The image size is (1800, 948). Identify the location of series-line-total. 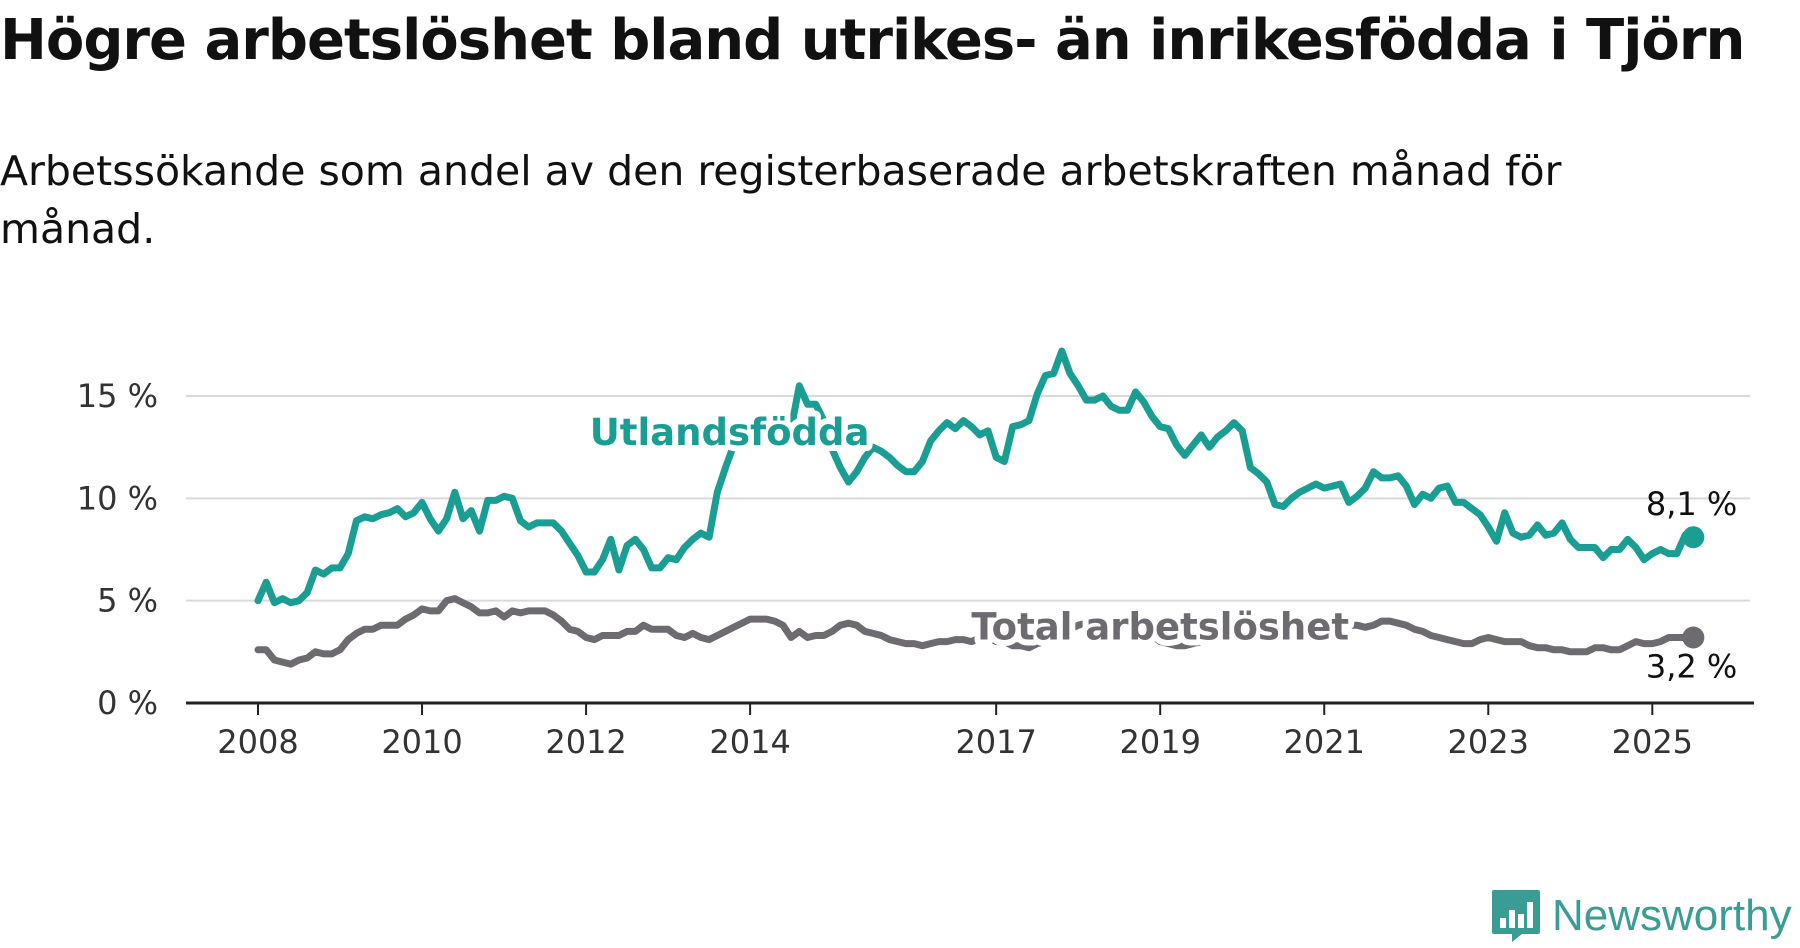
(975, 631).